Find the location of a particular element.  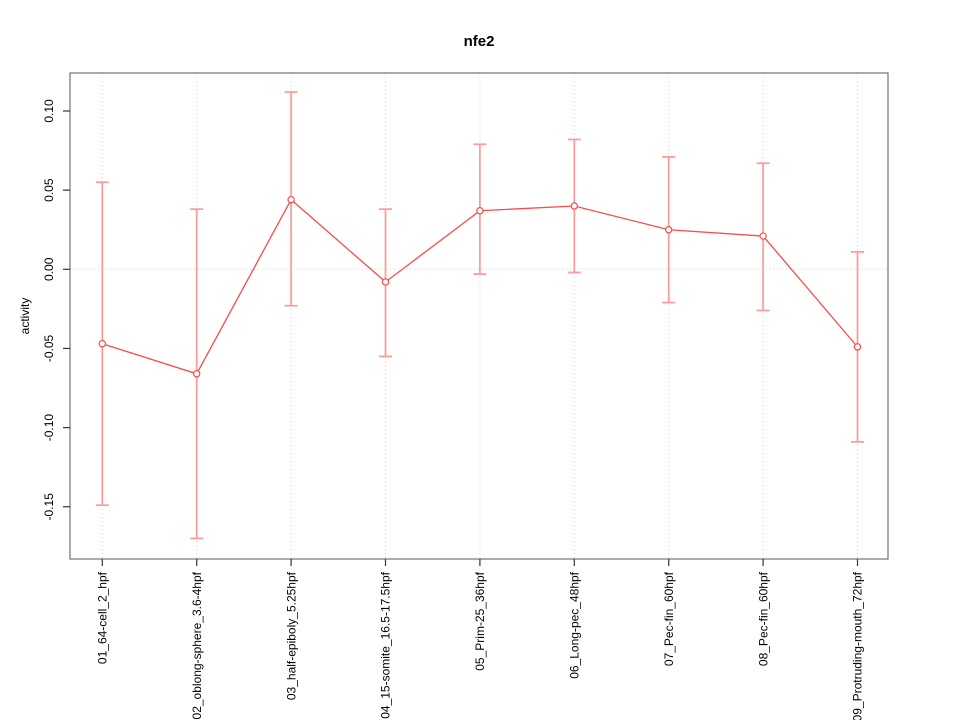

y-tick-label: 0.05 is located at coordinates (49, 190).